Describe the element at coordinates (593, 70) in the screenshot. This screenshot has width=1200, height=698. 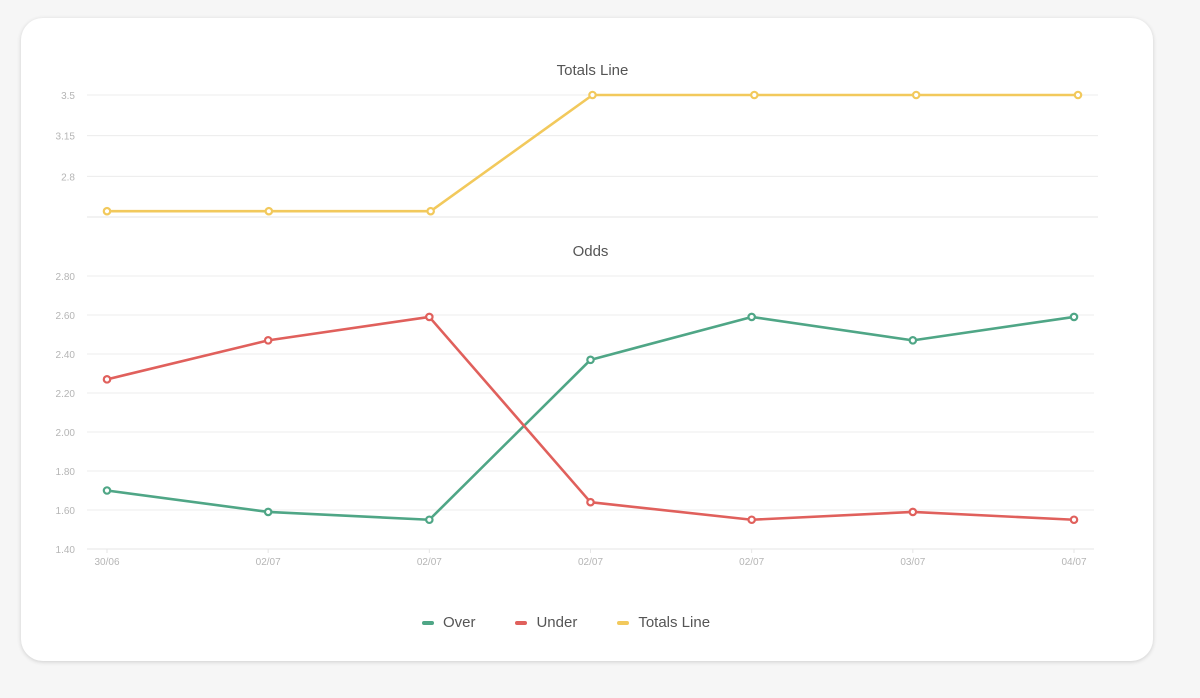
I see `chart-title: Totals Line` at that location.